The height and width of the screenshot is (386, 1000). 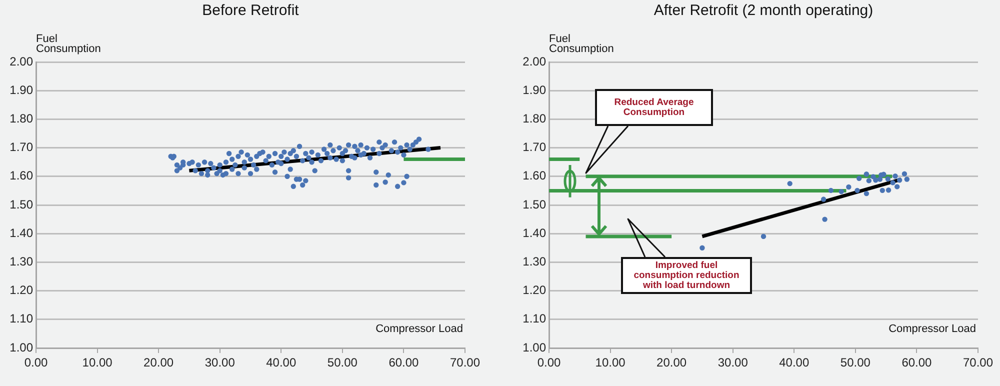 What do you see at coordinates (250, 10) in the screenshot?
I see `chart-title: Before Retrofit` at bounding box center [250, 10].